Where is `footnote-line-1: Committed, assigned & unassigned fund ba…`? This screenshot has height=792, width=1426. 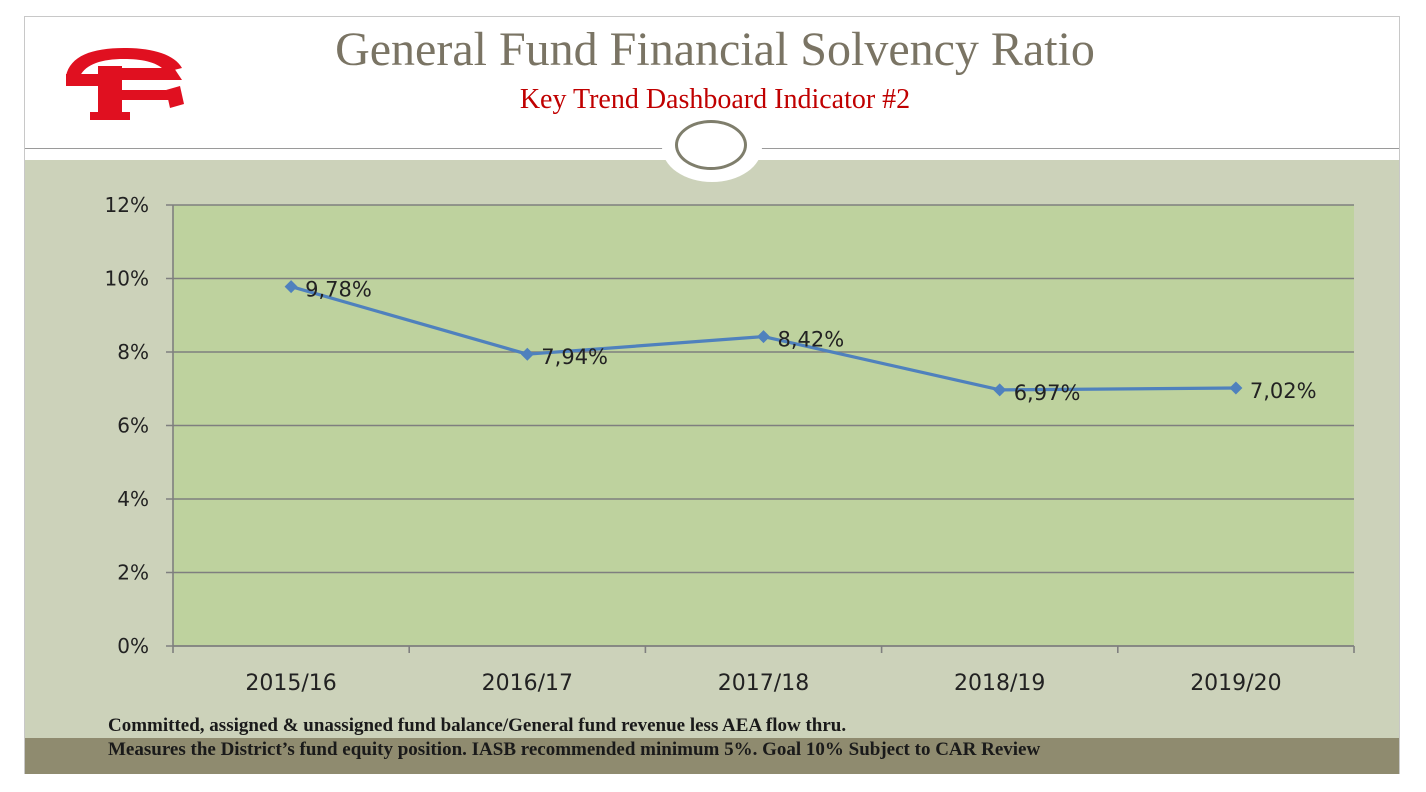 footnote-line-1: Committed, assigned & unassigned fund ba… is located at coordinates (477, 725).